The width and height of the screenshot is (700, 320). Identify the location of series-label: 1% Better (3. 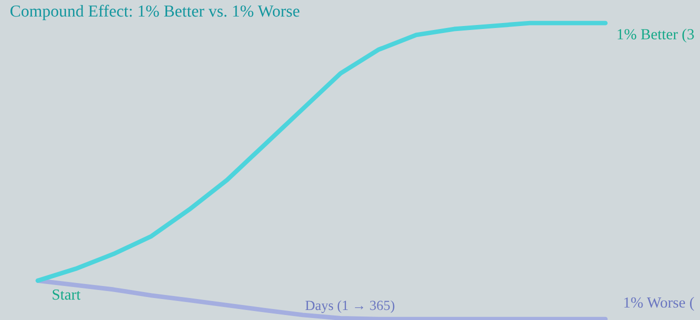
(656, 35).